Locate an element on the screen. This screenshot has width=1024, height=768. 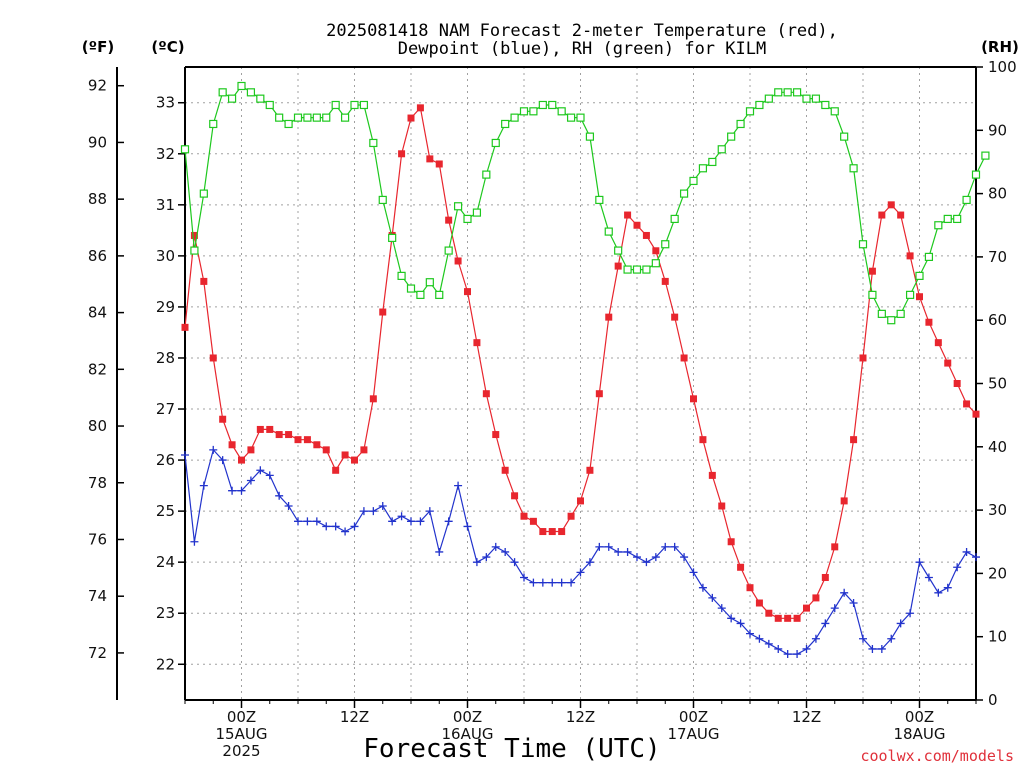
fahrenheit-tick-label: 72 is located at coordinates (97, 653).